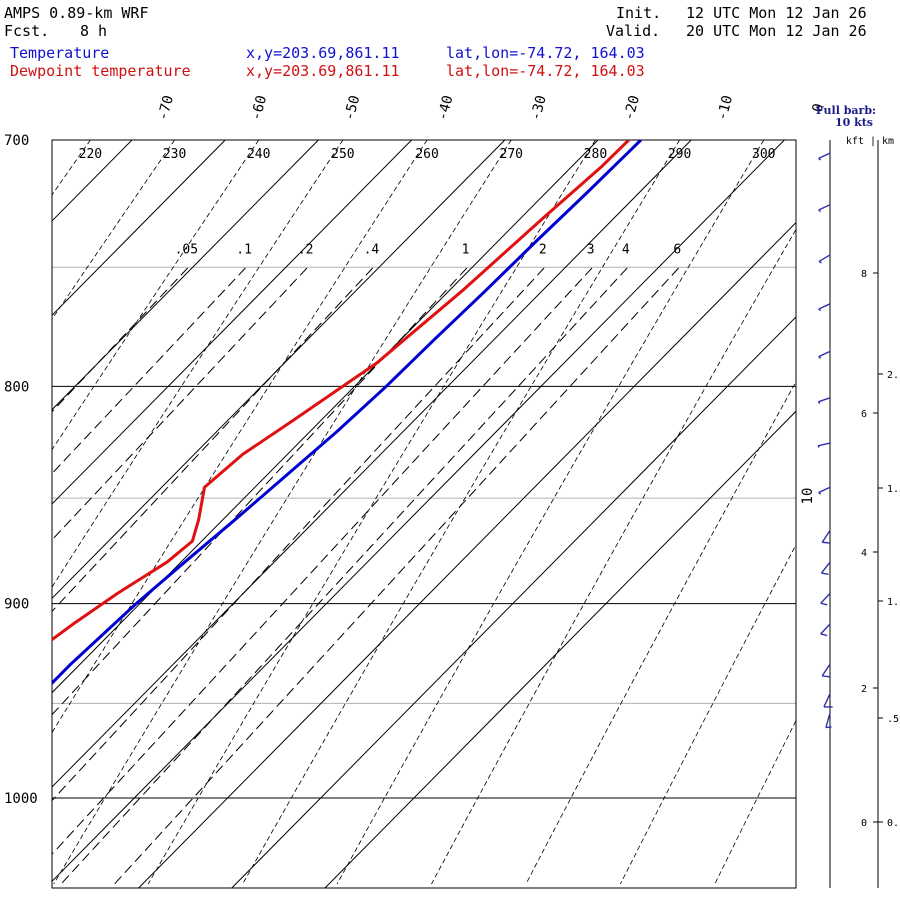 This screenshot has width=900, height=900. I want to click on mixing-ratio-label: .4, so click(372, 249).